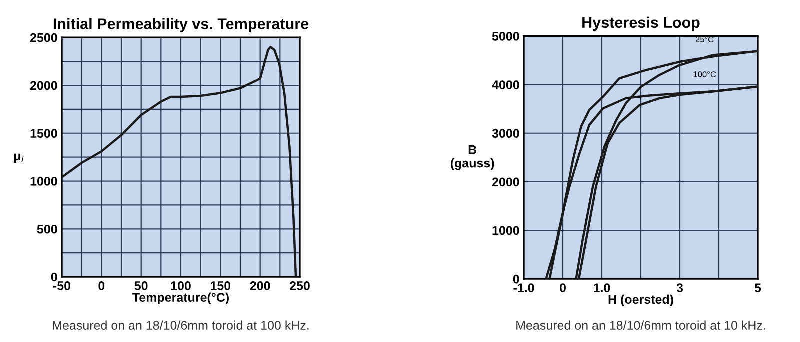 The width and height of the screenshot is (800, 342). Describe the element at coordinates (62, 286) in the screenshot. I see `x-tick-label: -50` at that location.